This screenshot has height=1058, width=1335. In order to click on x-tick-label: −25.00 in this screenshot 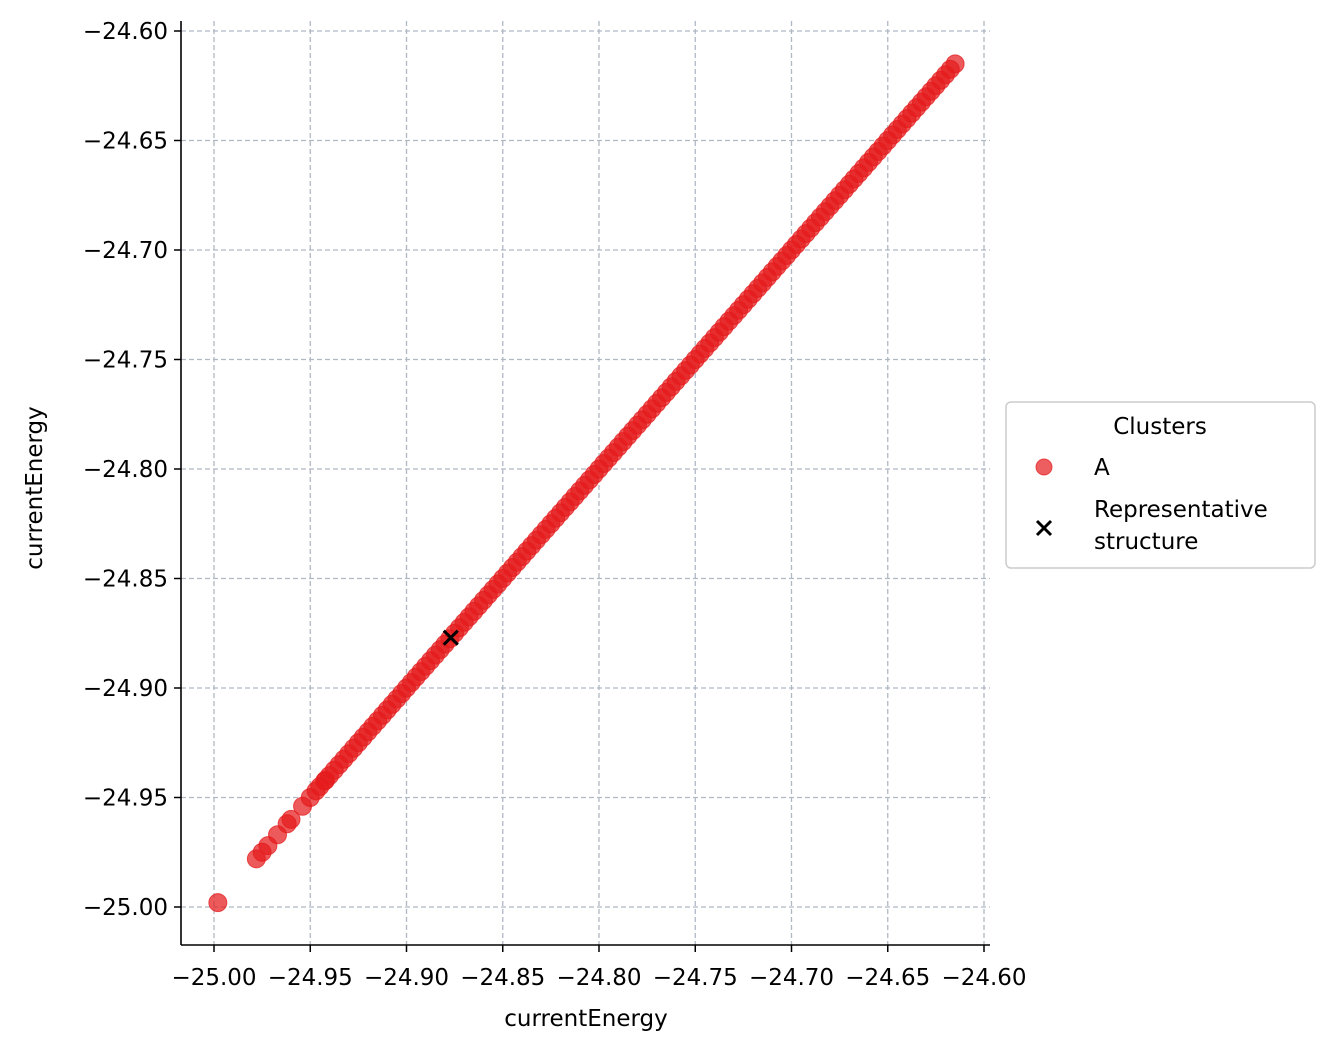, I will do `click(213, 978)`.